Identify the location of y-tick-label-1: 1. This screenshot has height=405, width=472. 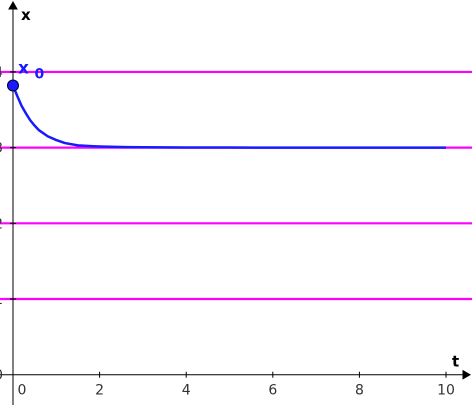
(1, 300).